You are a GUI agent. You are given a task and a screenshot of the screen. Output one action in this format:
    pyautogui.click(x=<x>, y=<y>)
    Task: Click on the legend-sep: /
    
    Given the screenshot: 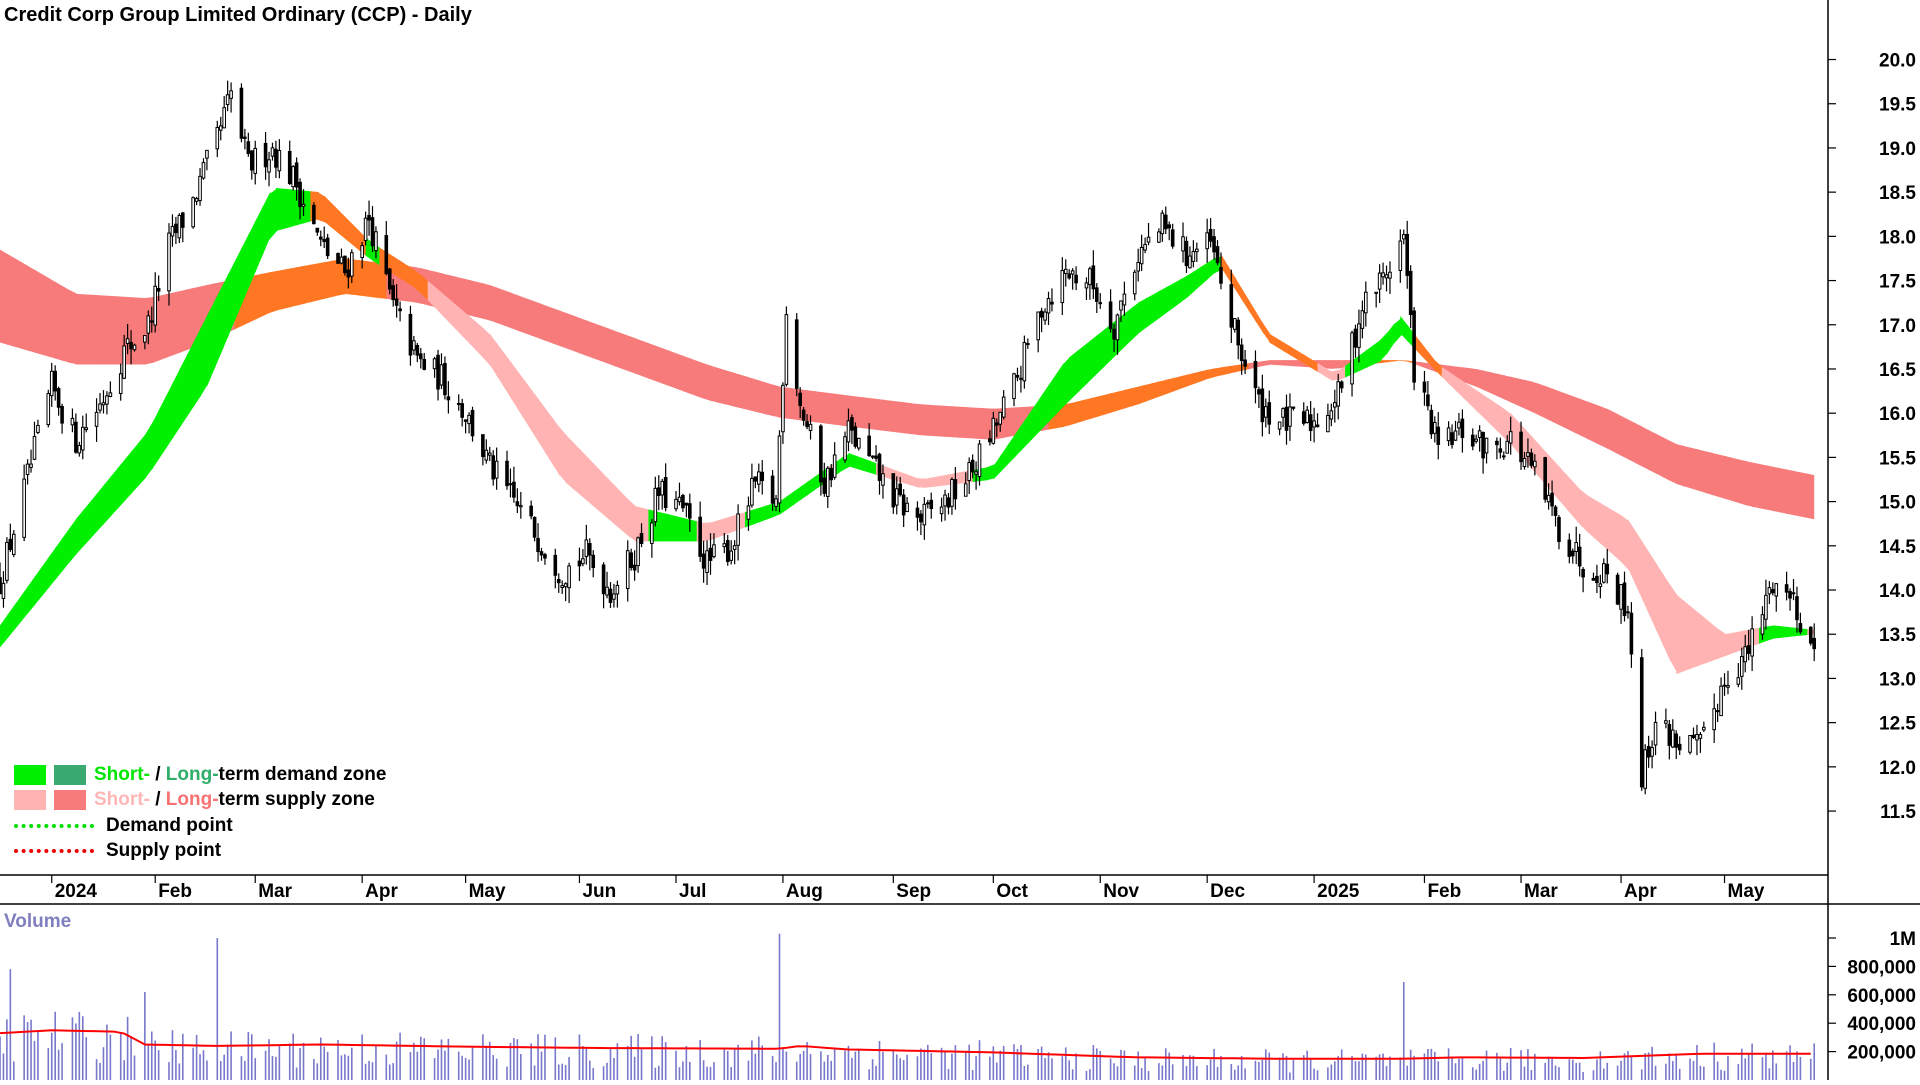 What is the action you would take?
    pyautogui.click(x=157, y=800)
    